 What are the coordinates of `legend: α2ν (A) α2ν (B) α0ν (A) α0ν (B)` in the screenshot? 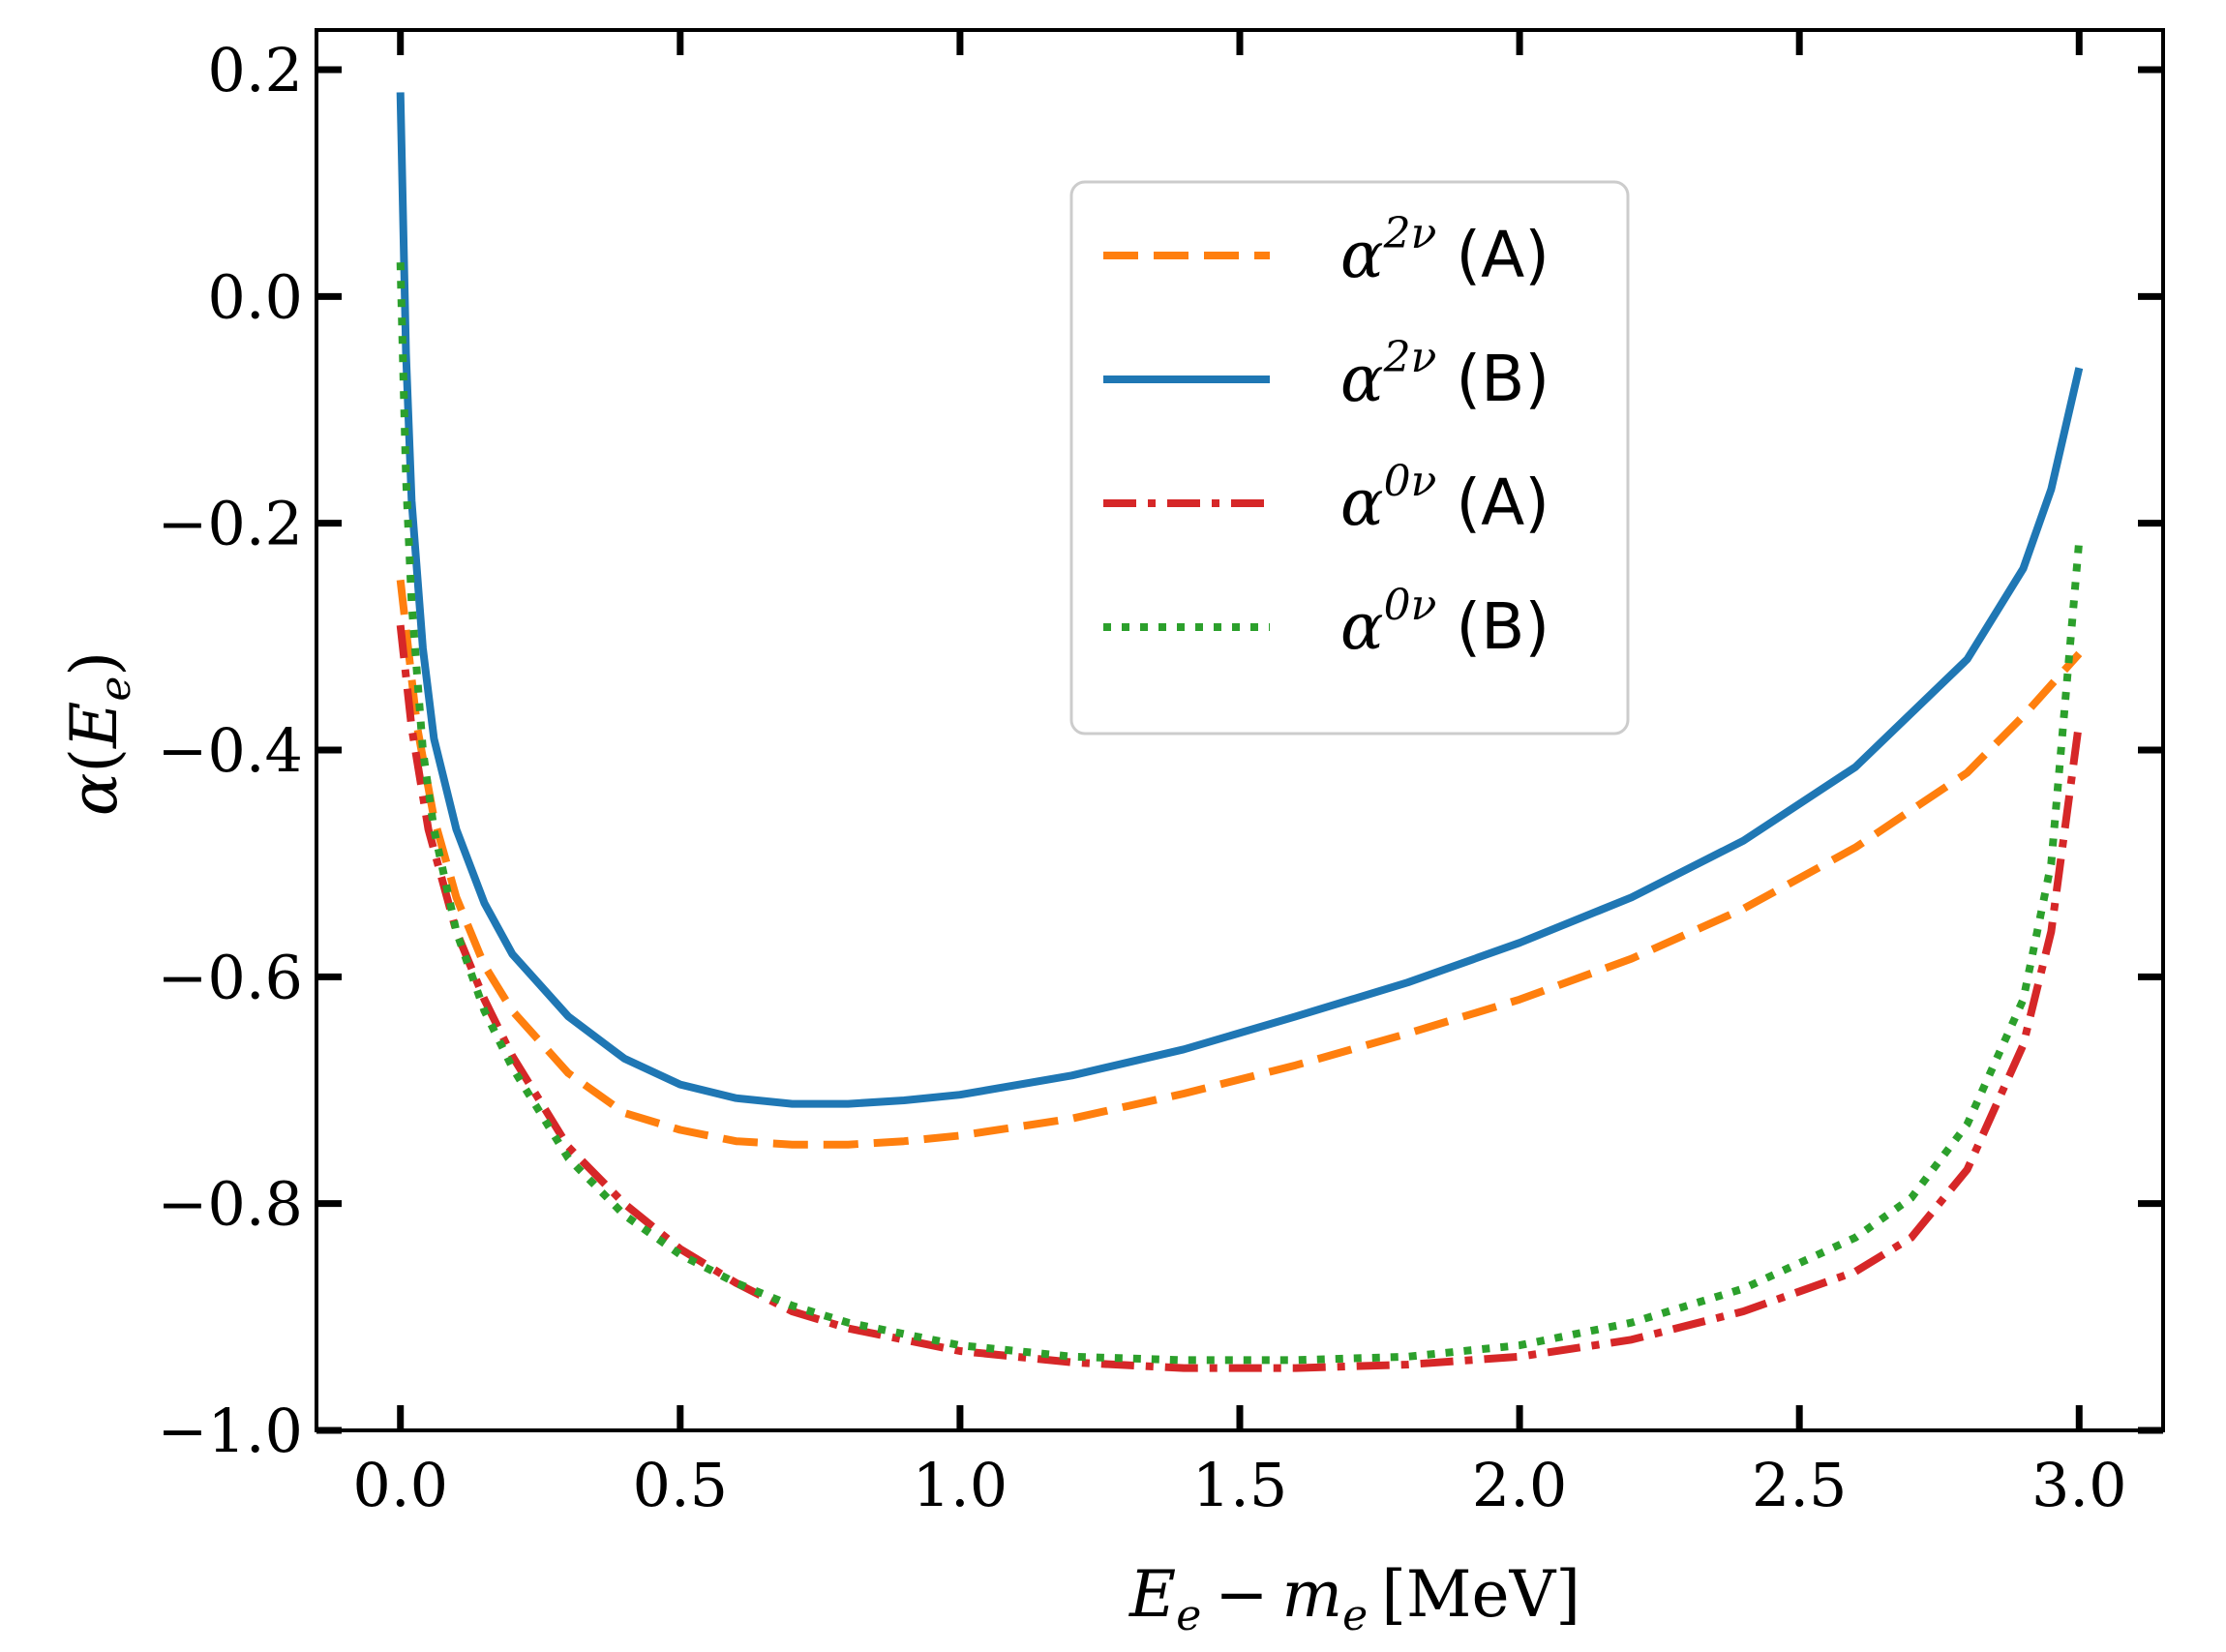 It's located at (1349, 458).